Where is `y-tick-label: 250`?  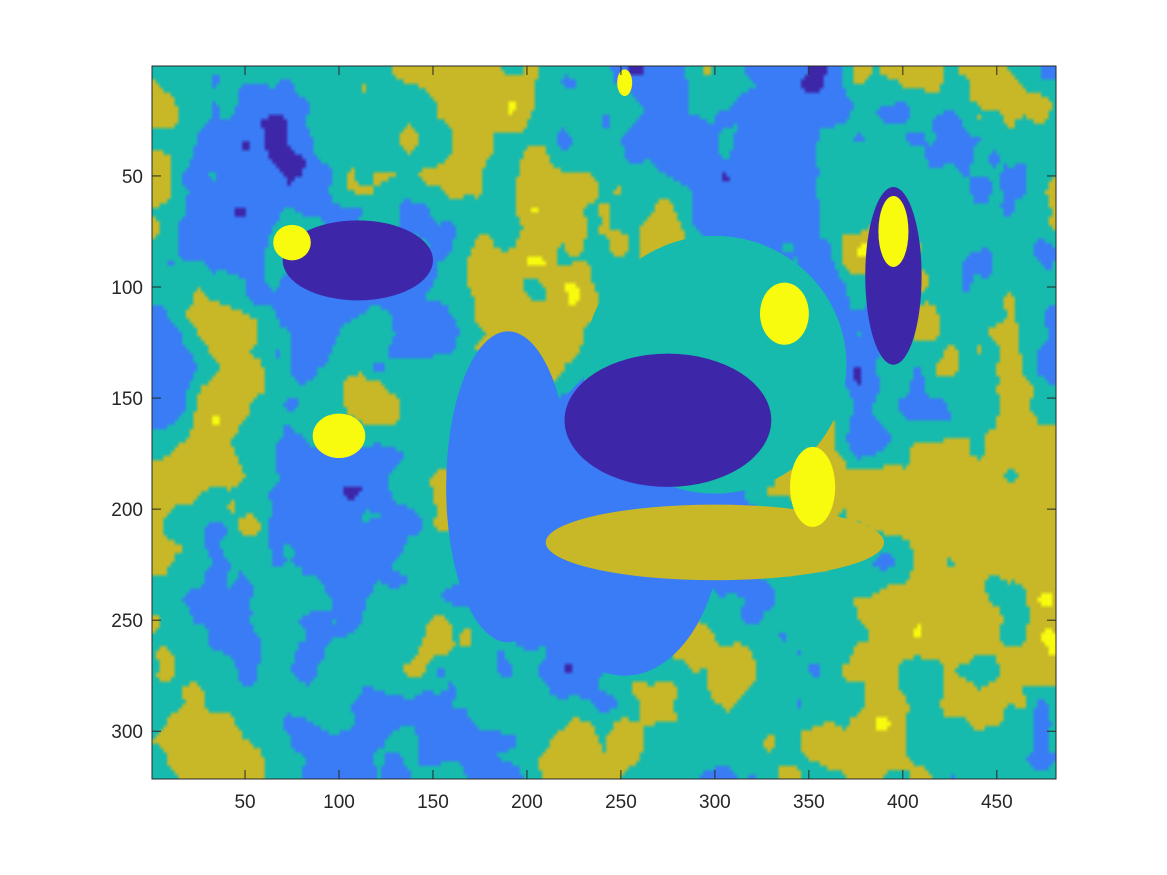 y-tick-label: 250 is located at coordinates (127, 621).